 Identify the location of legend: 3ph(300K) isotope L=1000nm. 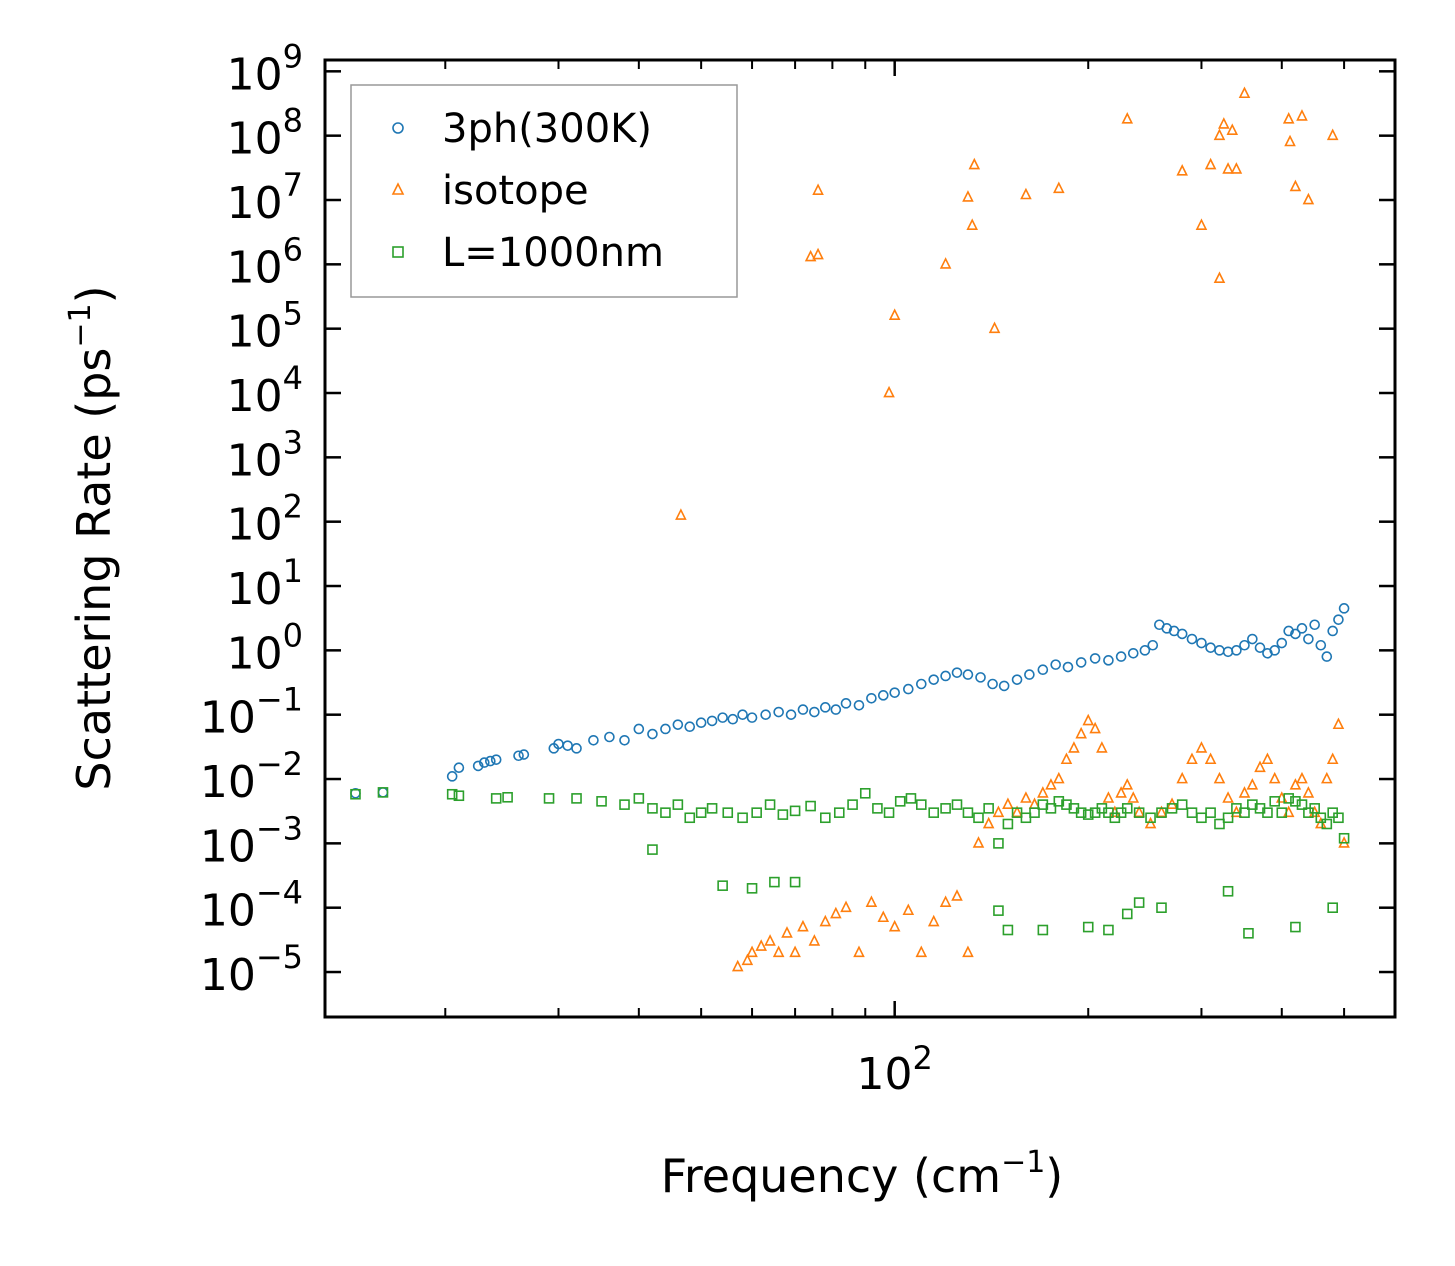
(544, 191).